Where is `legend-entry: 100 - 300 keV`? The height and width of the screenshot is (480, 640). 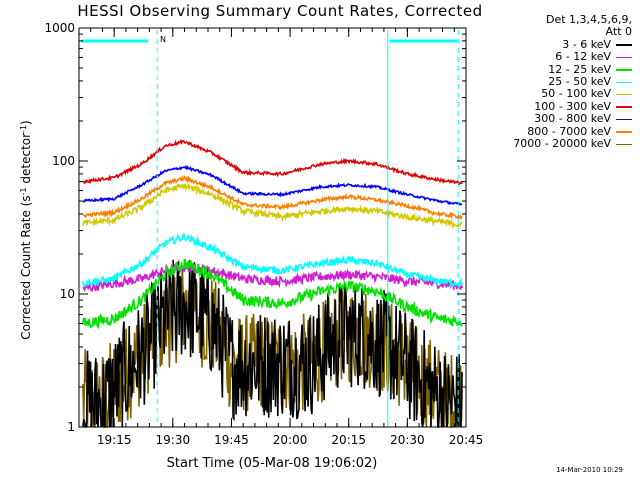
legend-entry: 100 - 300 keV is located at coordinates (552, 106).